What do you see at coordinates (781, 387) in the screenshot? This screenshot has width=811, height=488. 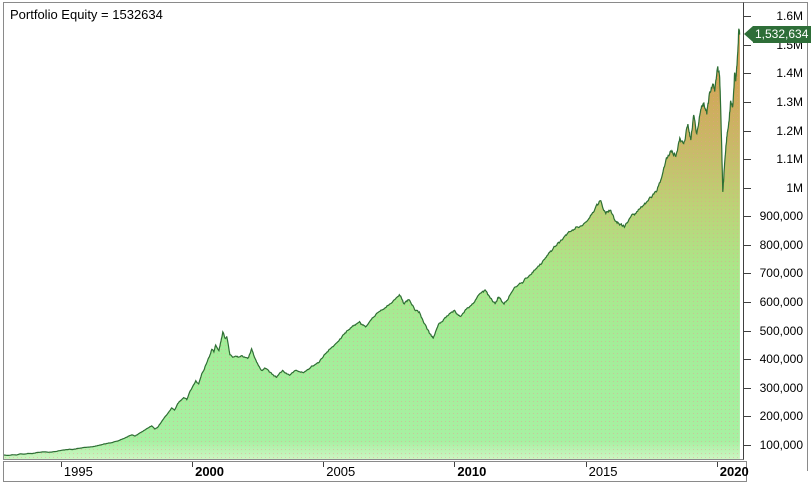 I see `y-axis-label: 300,000` at bounding box center [781, 387].